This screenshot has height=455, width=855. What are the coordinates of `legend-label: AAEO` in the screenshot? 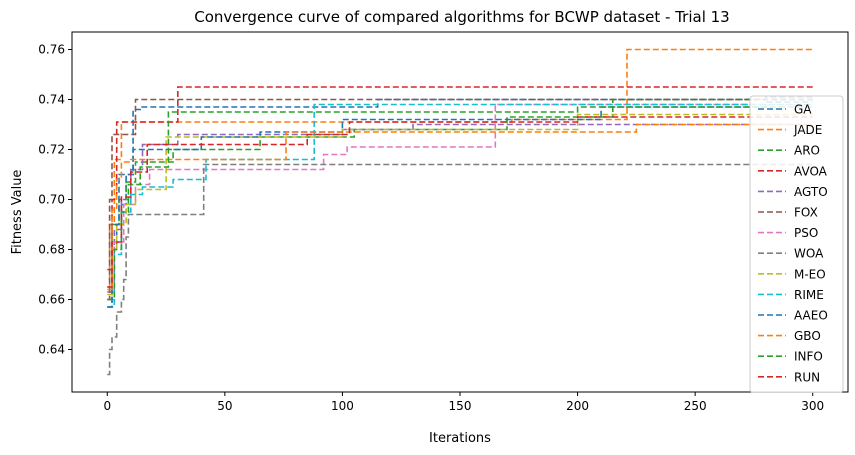 It's located at (811, 316).